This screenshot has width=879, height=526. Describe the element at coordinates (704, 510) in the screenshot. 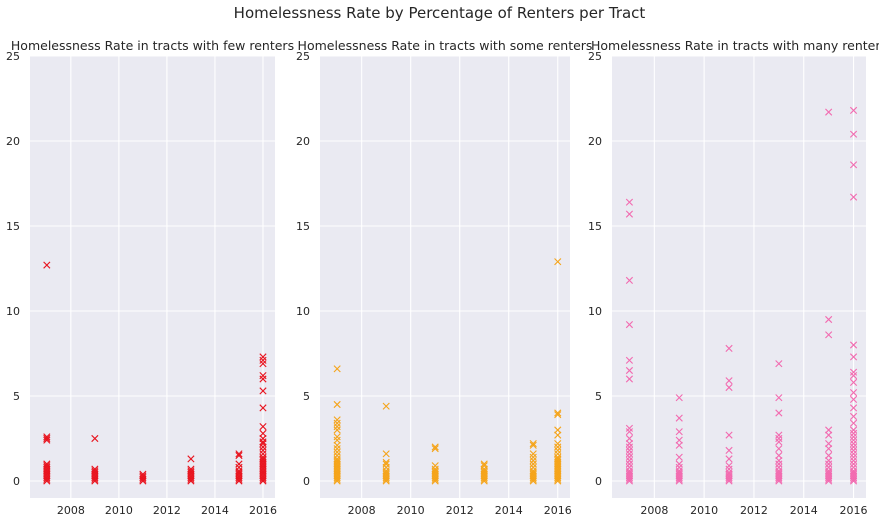

I see `x-tick-label: 2010` at that location.